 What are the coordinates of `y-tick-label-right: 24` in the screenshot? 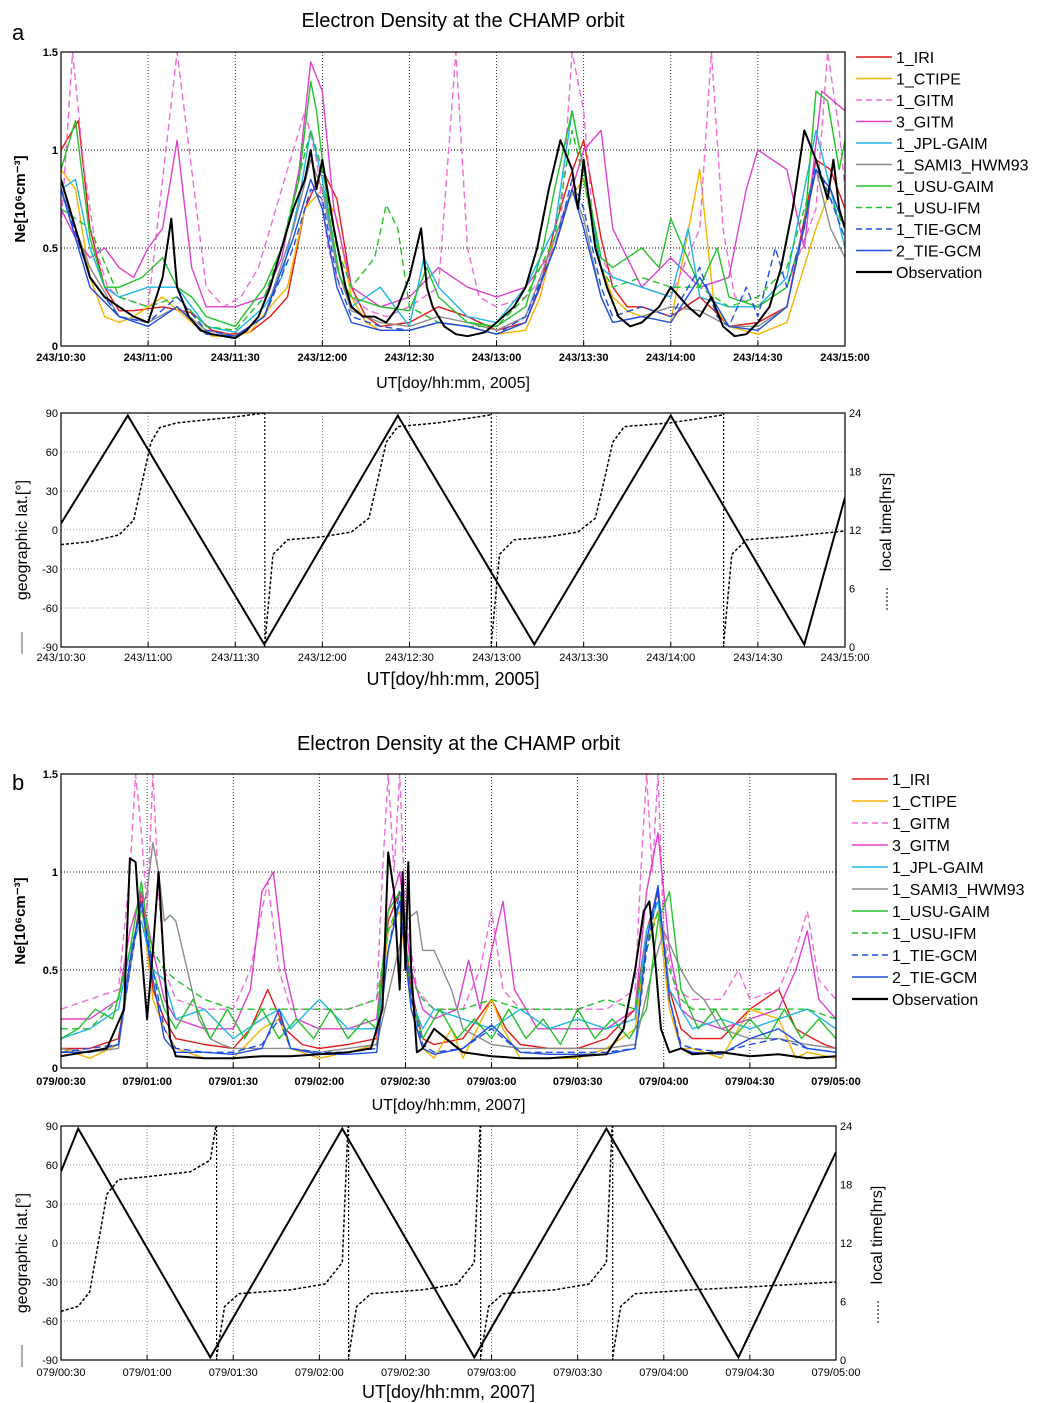 It's located at (855, 414).